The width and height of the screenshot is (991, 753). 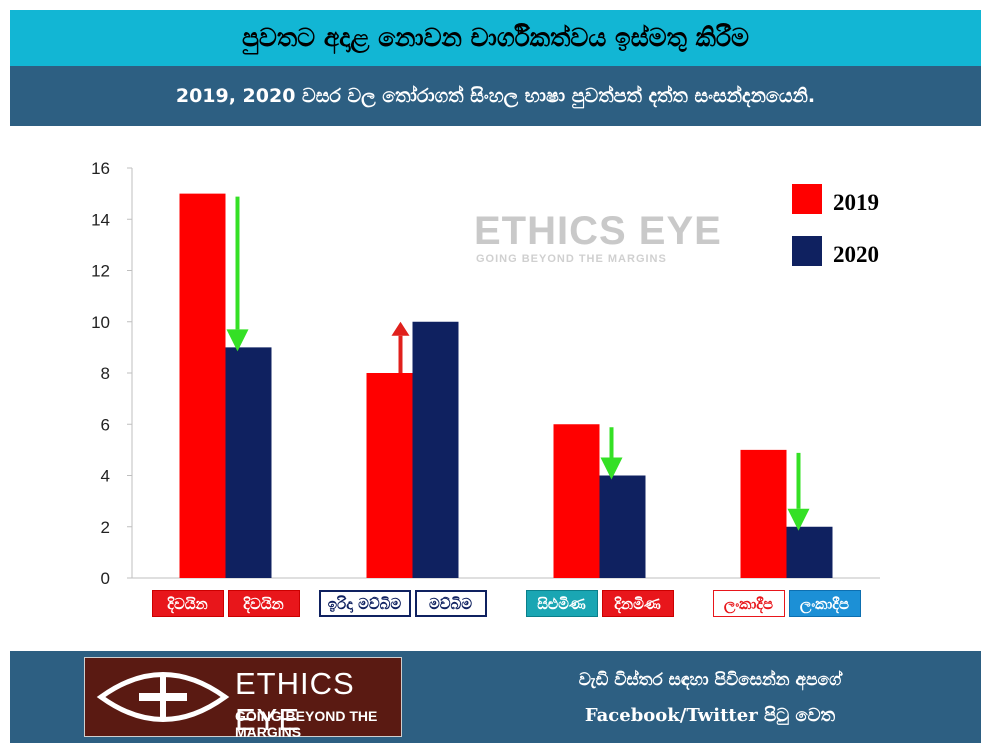 I want to click on category-logo-2-right: මව්බිම, so click(x=450, y=603).